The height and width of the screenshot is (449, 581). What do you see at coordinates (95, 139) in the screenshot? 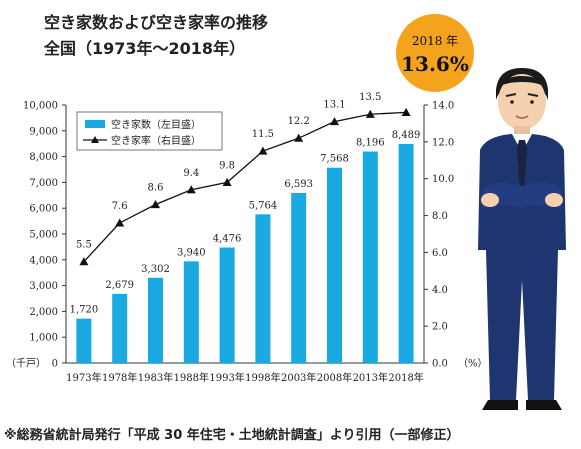
I see `legend-line-marker` at bounding box center [95, 139].